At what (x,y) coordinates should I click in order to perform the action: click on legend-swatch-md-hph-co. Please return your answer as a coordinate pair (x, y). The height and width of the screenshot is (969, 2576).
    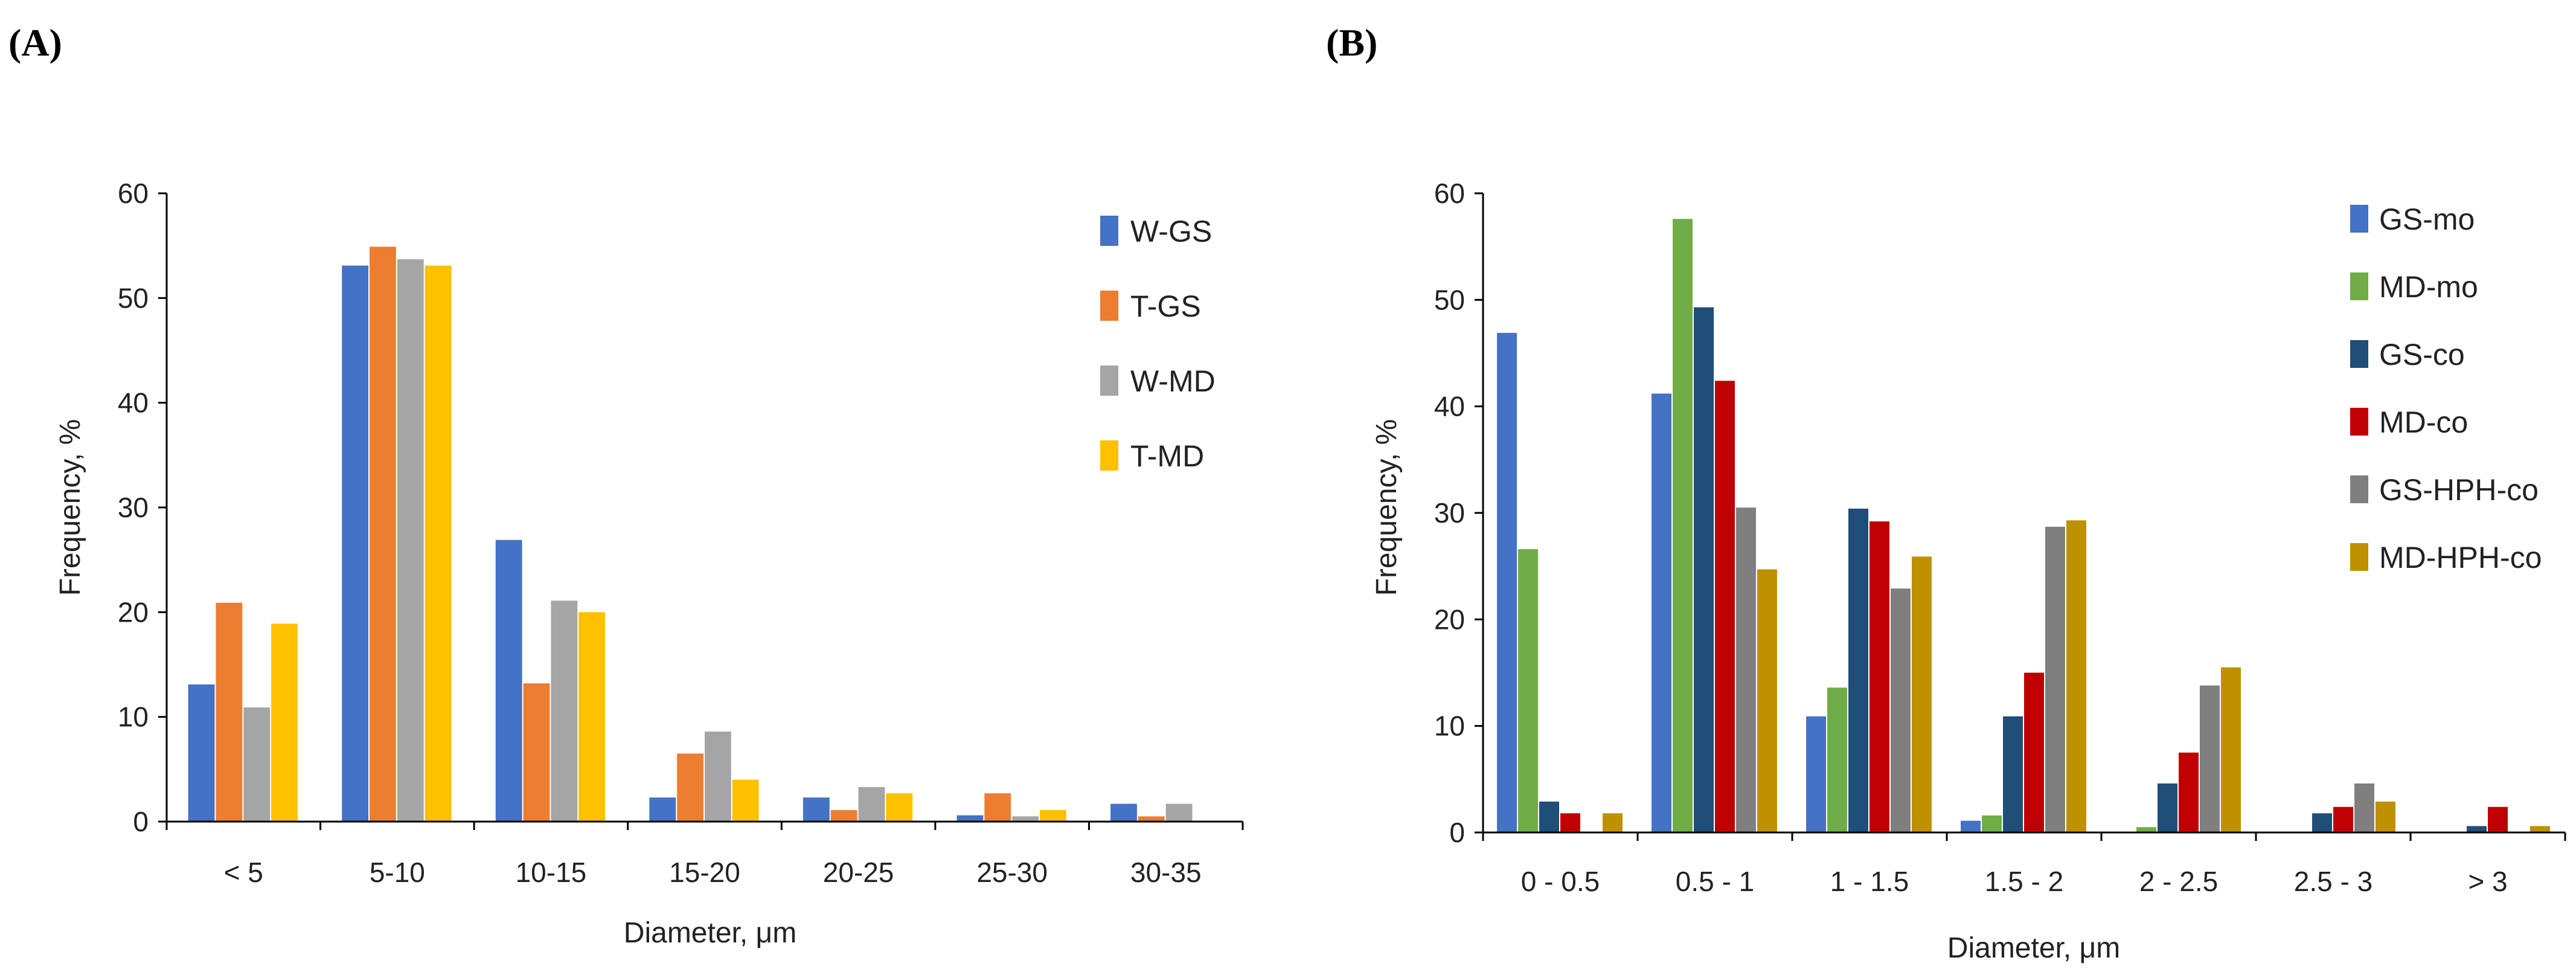
    Looking at the image, I should click on (2359, 557).